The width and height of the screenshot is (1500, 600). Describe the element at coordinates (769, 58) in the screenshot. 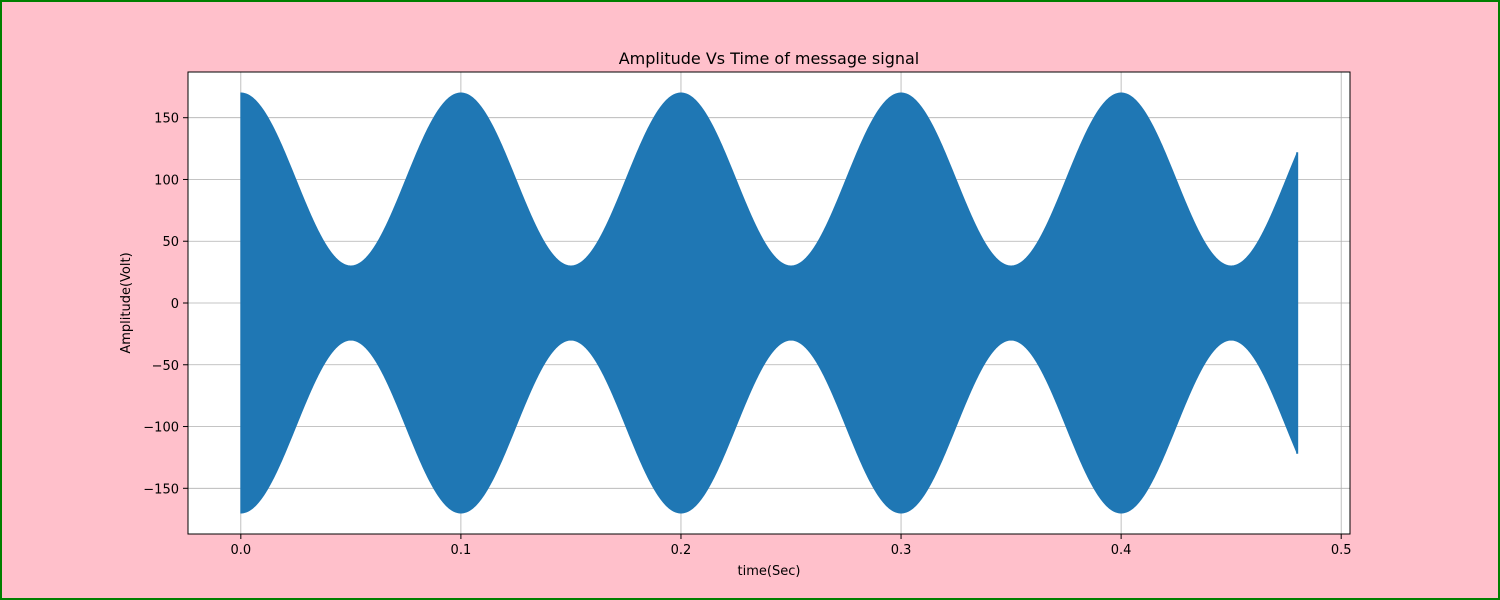

I see `chart-title: Amplitude Vs Time of message signal` at that location.